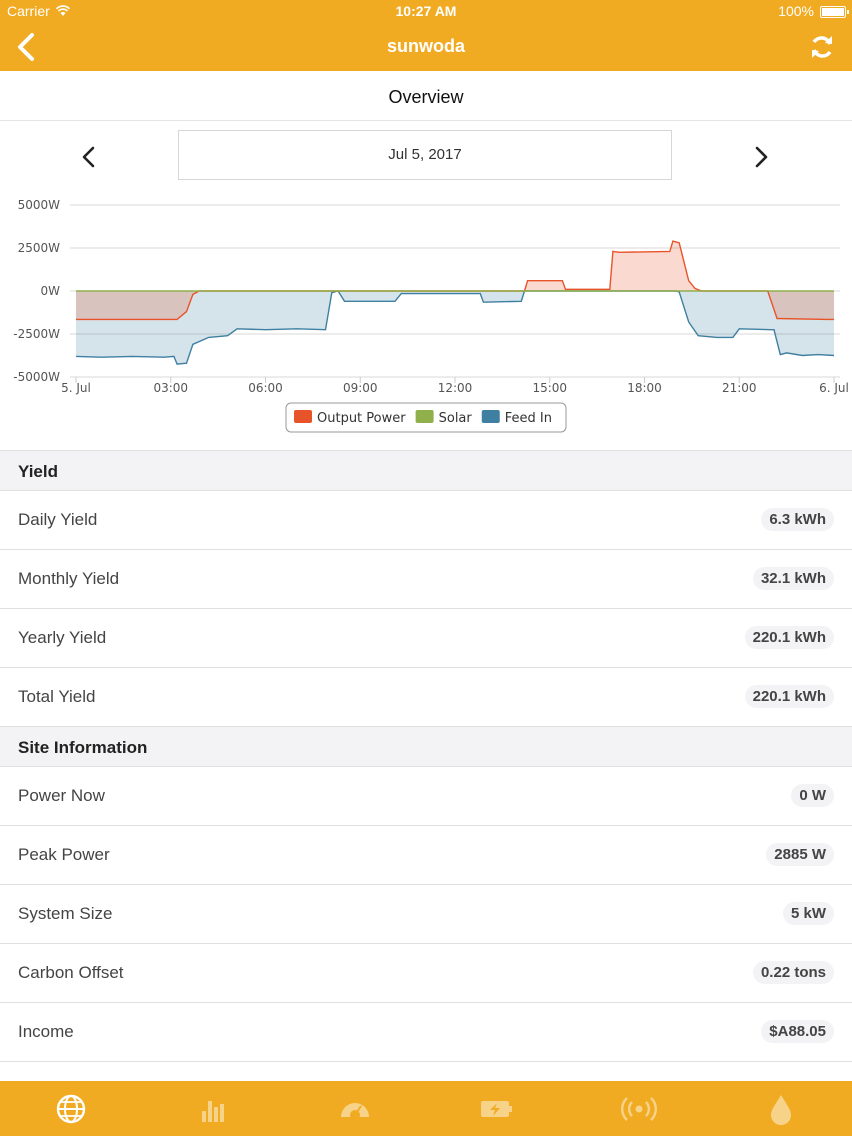 This screenshot has height=1136, width=852. I want to click on battery-icon, so click(834, 12).